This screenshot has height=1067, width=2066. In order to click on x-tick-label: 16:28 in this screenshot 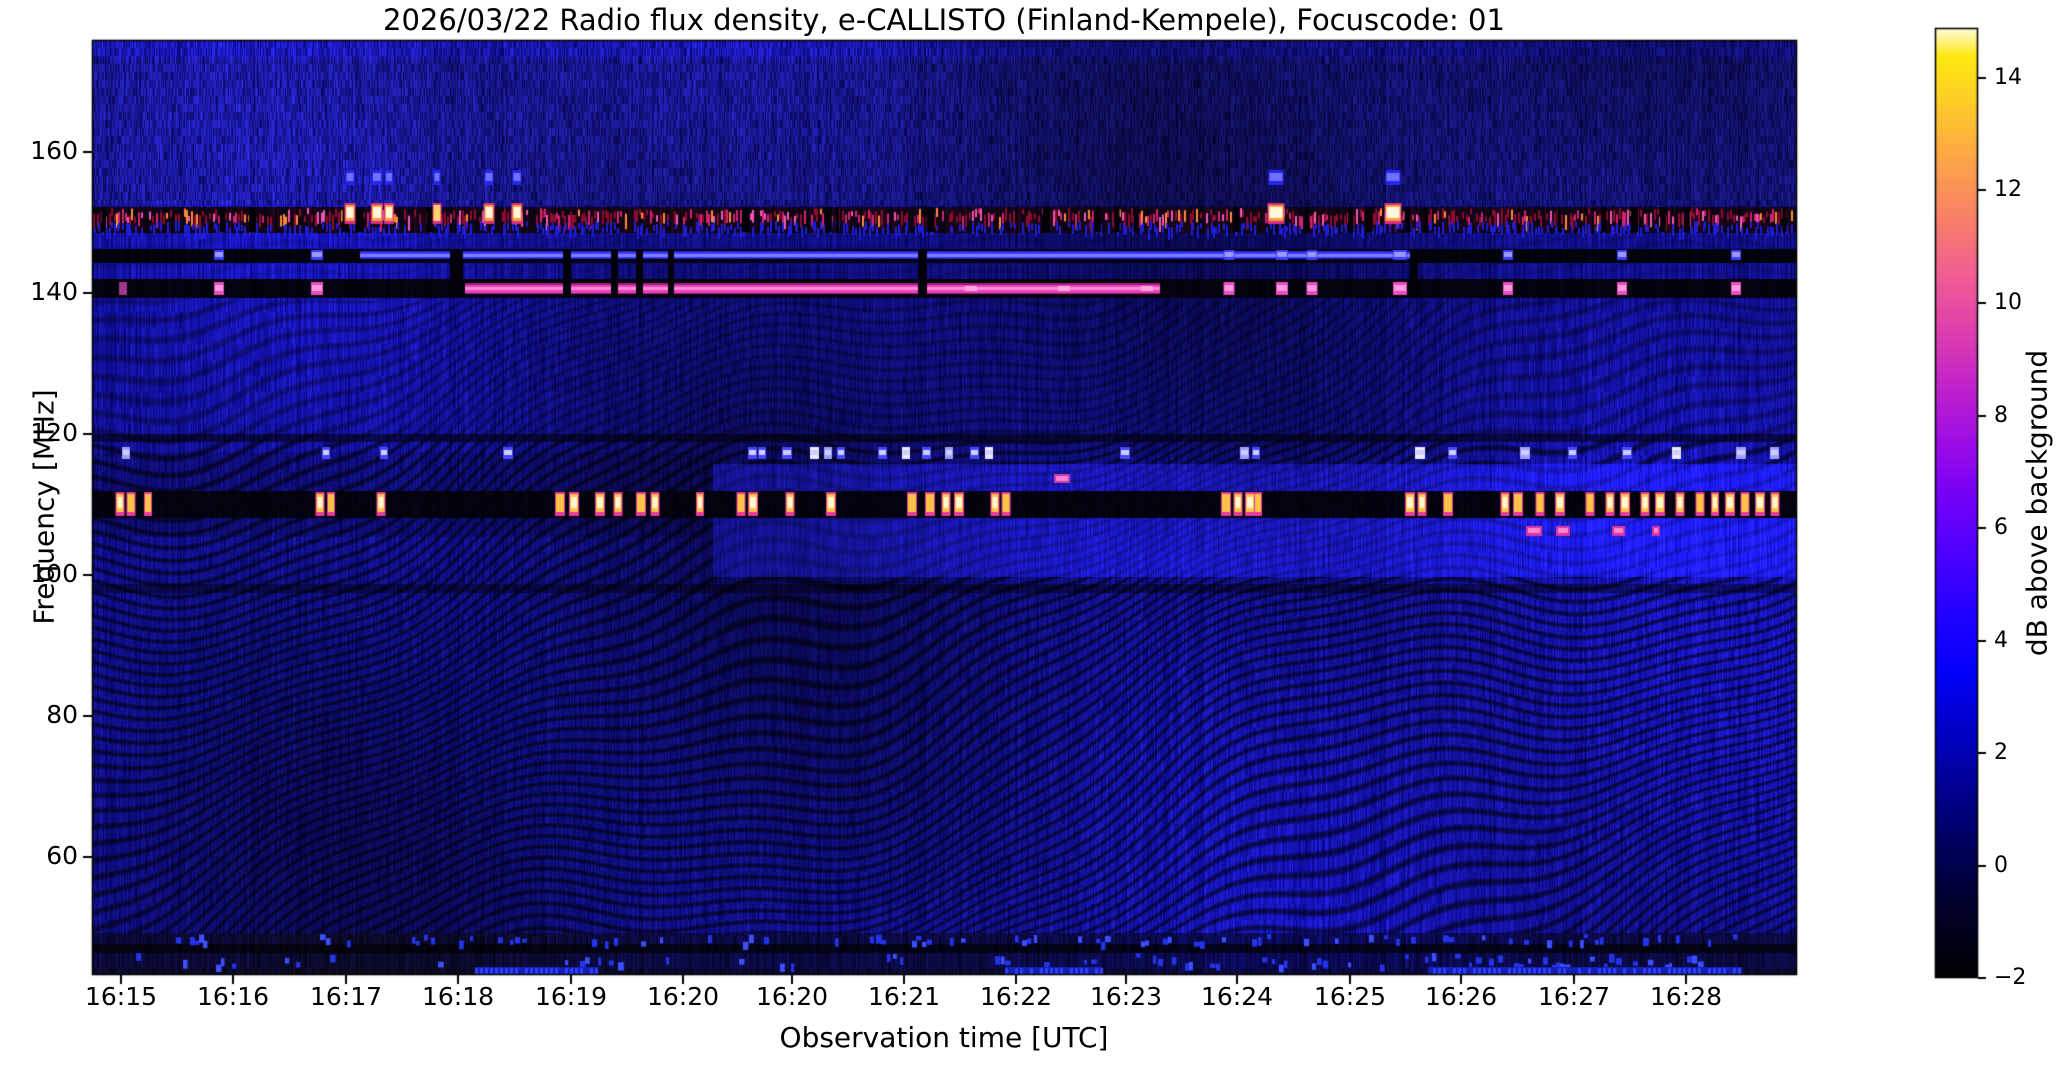, I will do `click(1686, 996)`.